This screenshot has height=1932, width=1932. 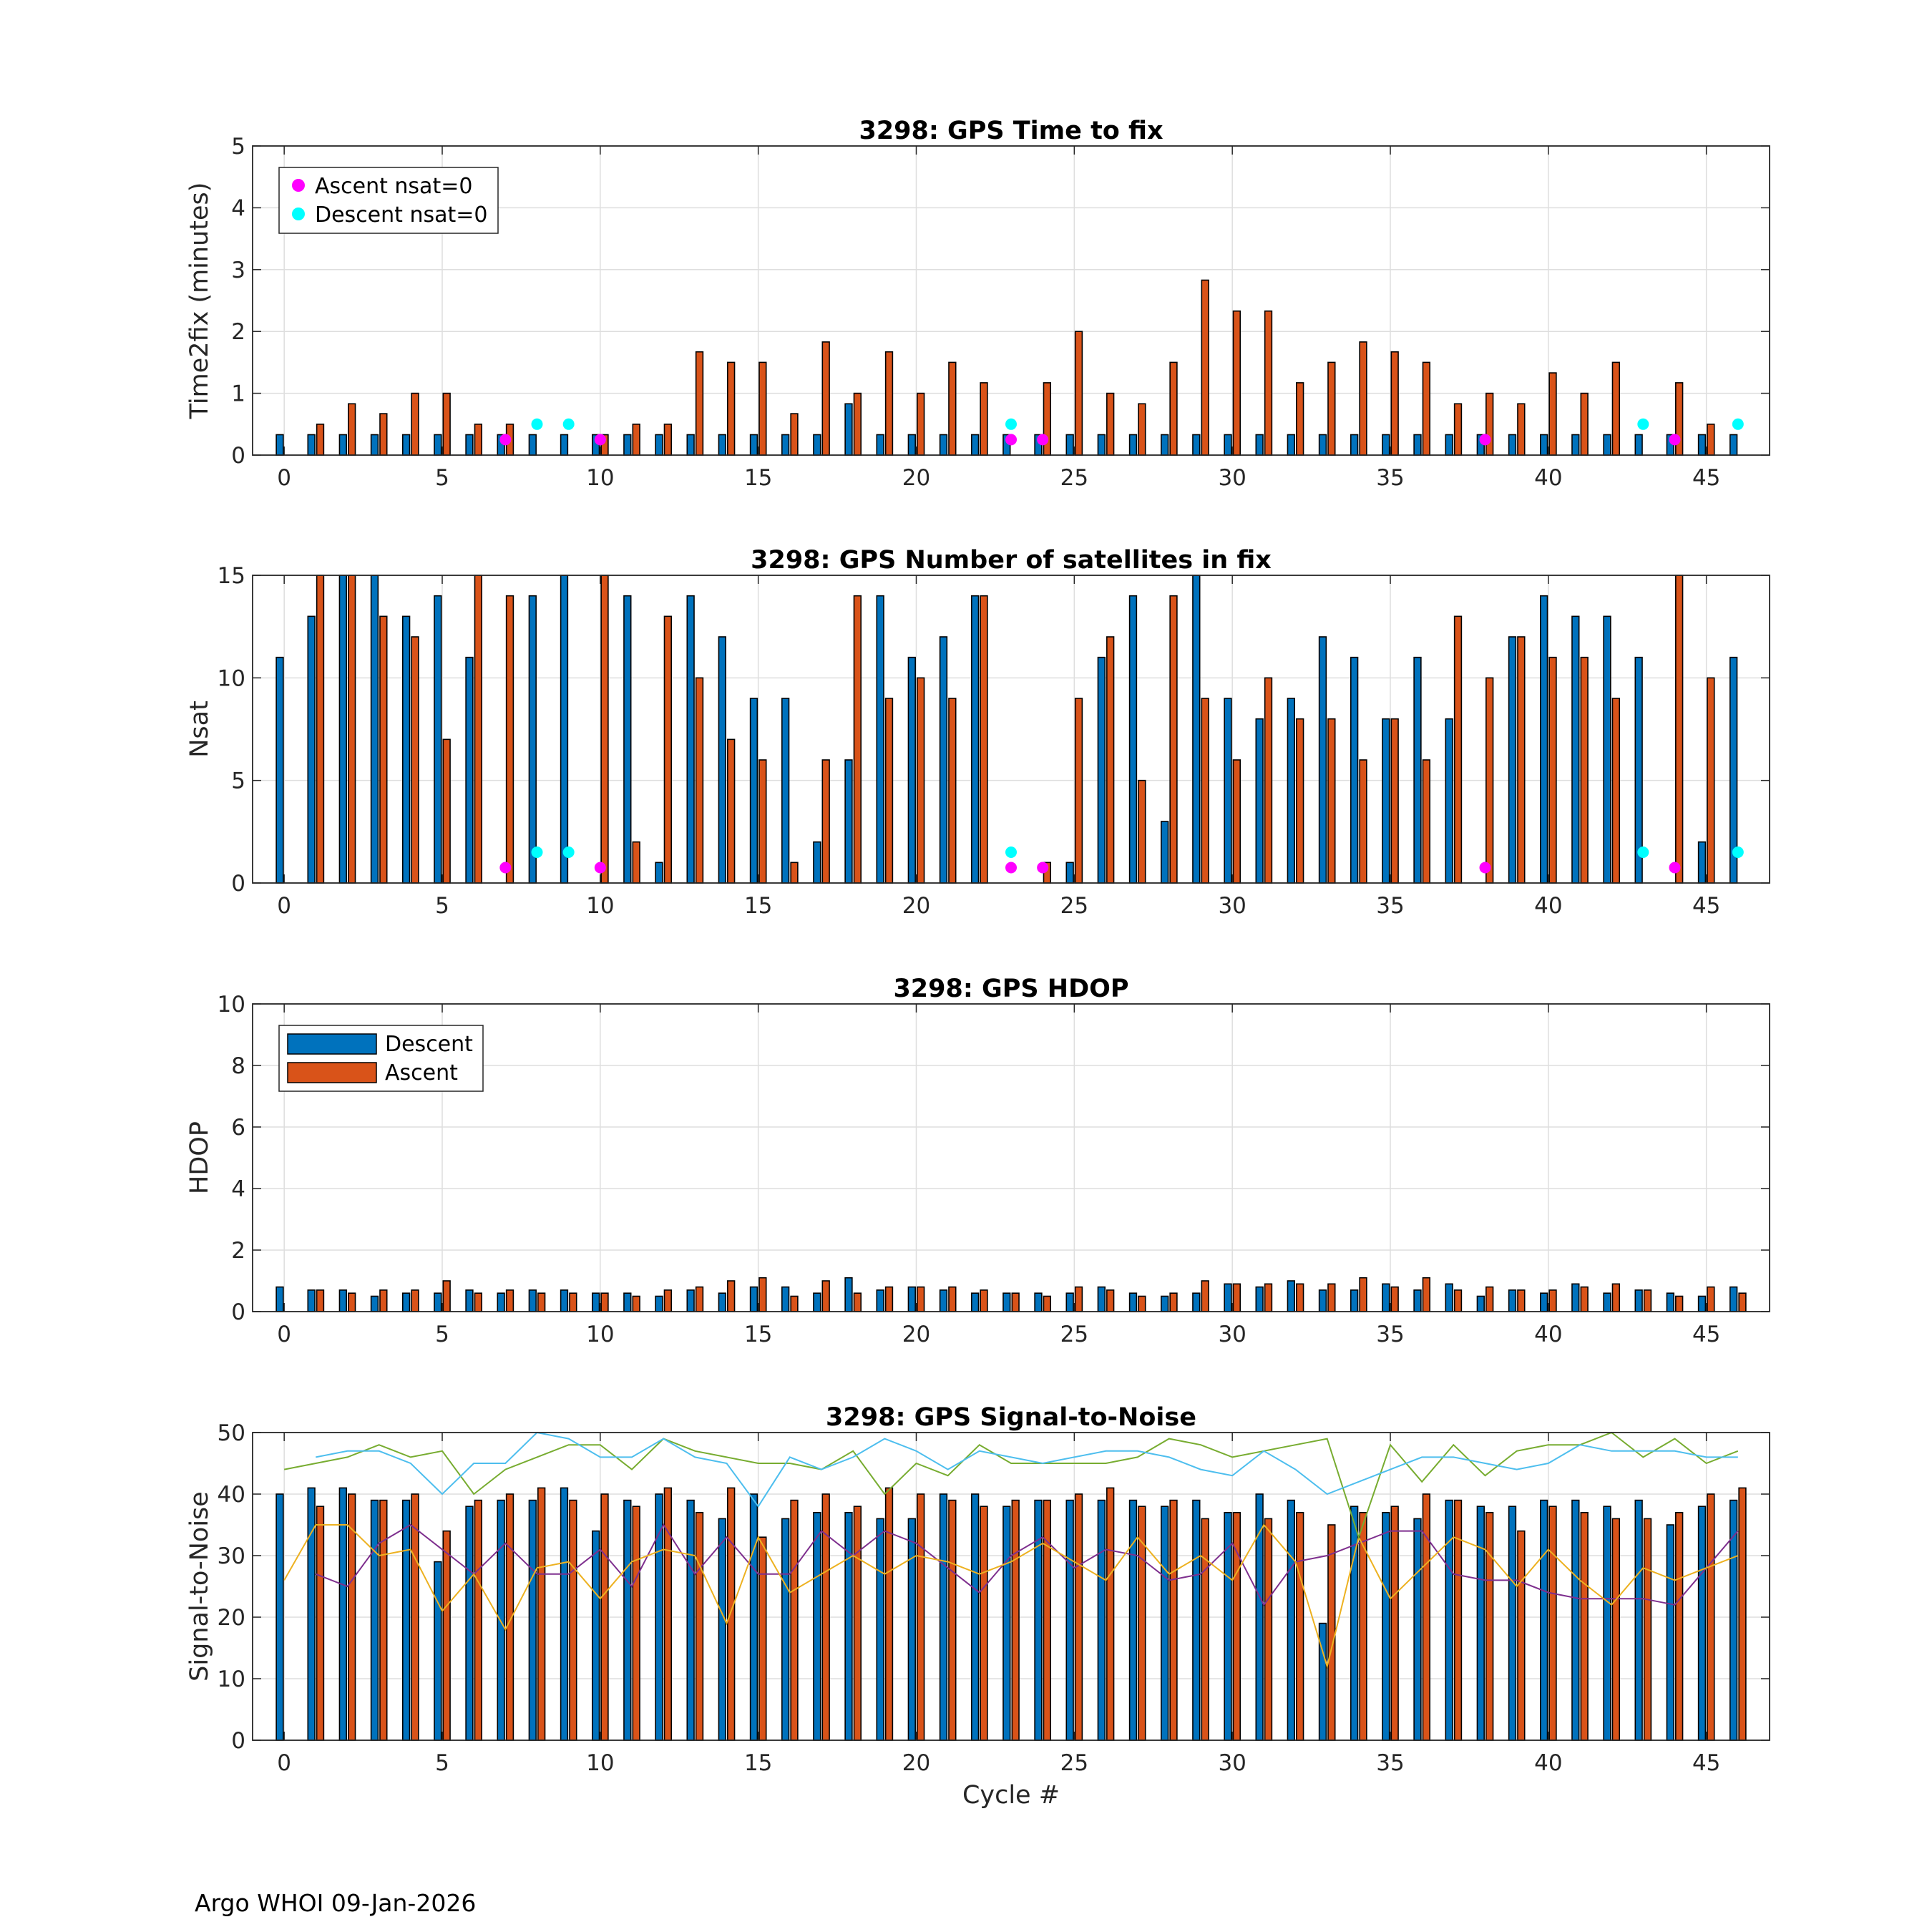 I want to click on legend-label: Descent nsat=0, so click(x=401, y=215).